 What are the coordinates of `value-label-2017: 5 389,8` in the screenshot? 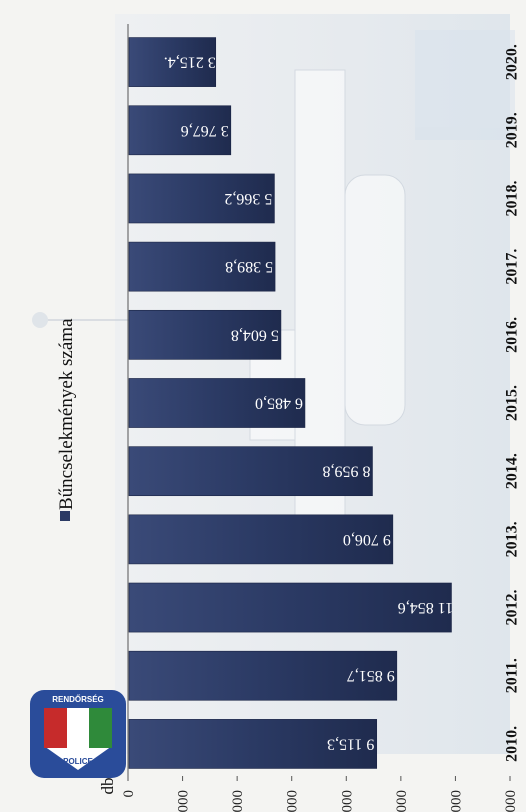 It's located at (249, 266).